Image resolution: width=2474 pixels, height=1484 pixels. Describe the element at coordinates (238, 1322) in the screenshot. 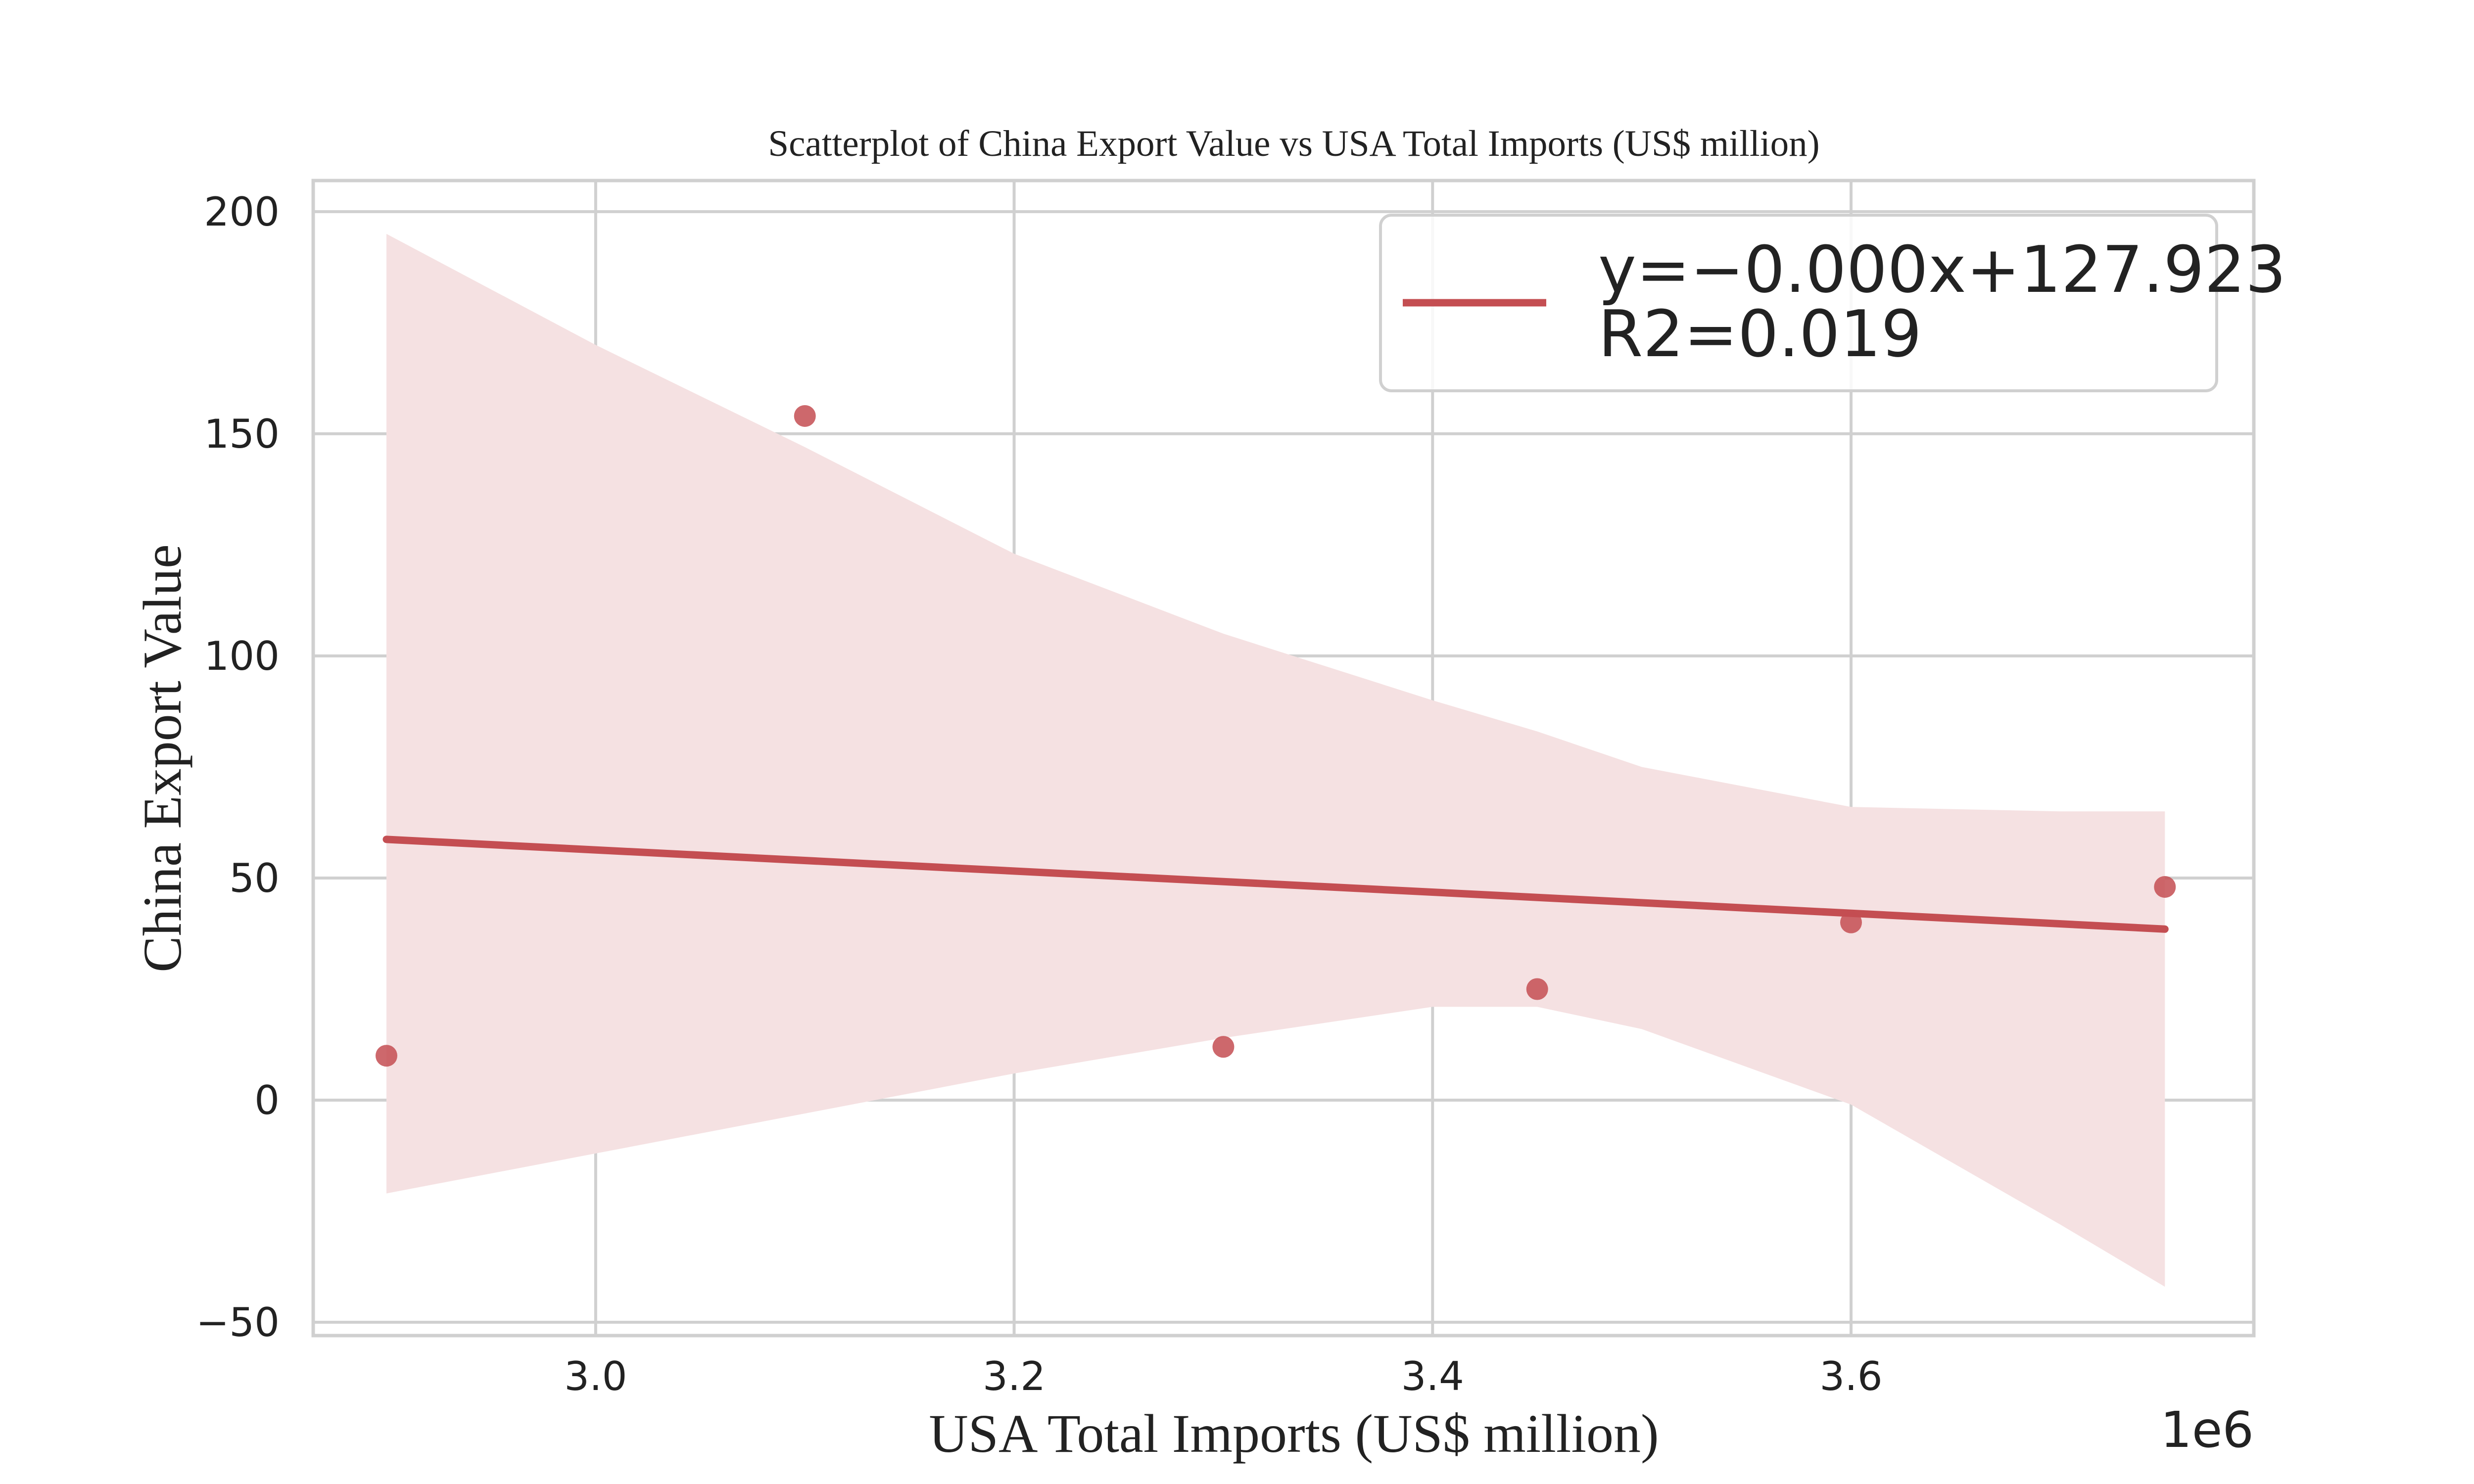

I see `y-tick-label: −50` at that location.